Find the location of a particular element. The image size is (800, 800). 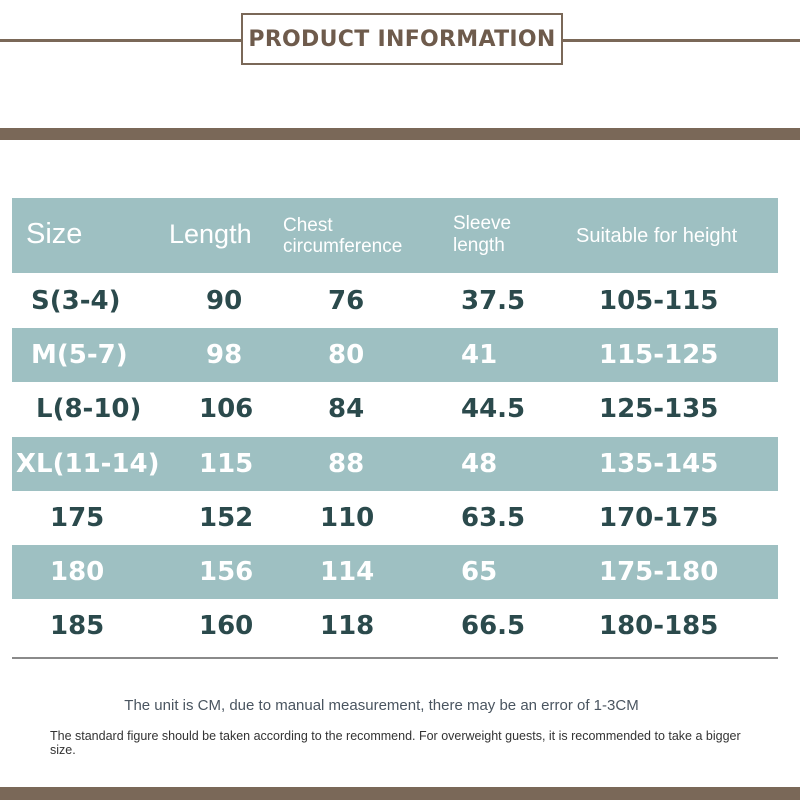

header-height: Suitable for height is located at coordinates (657, 236).